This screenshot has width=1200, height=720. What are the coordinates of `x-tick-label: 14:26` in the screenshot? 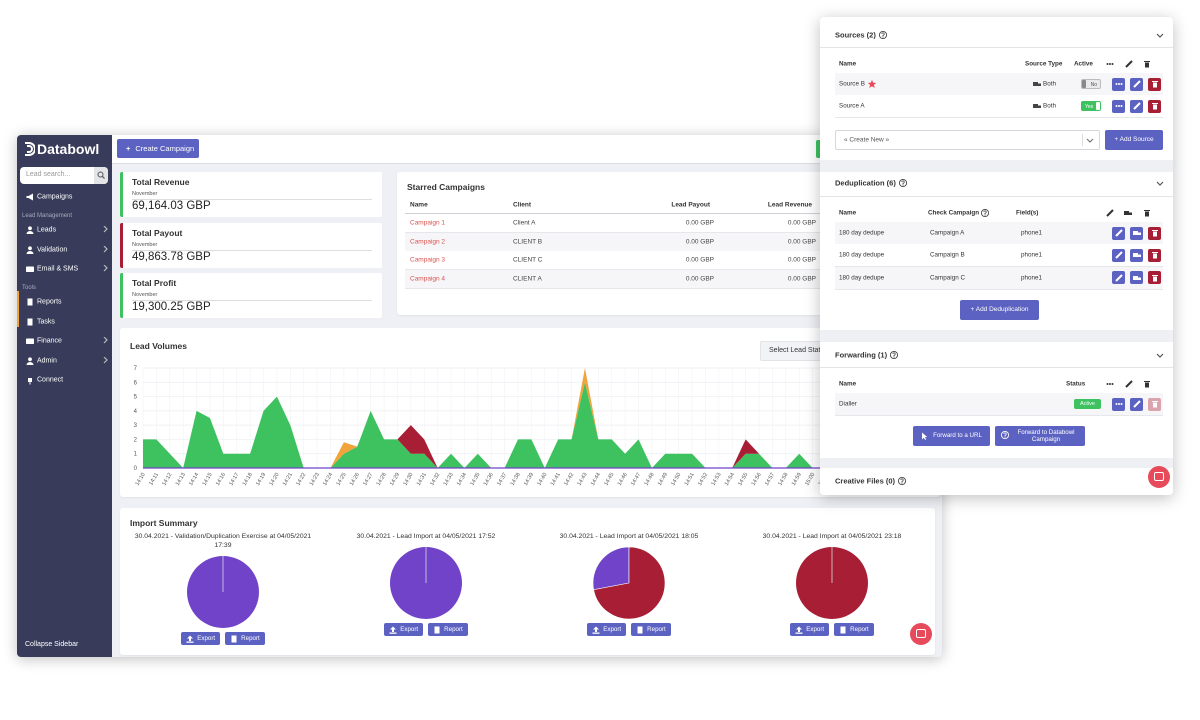 It's located at (355, 479).